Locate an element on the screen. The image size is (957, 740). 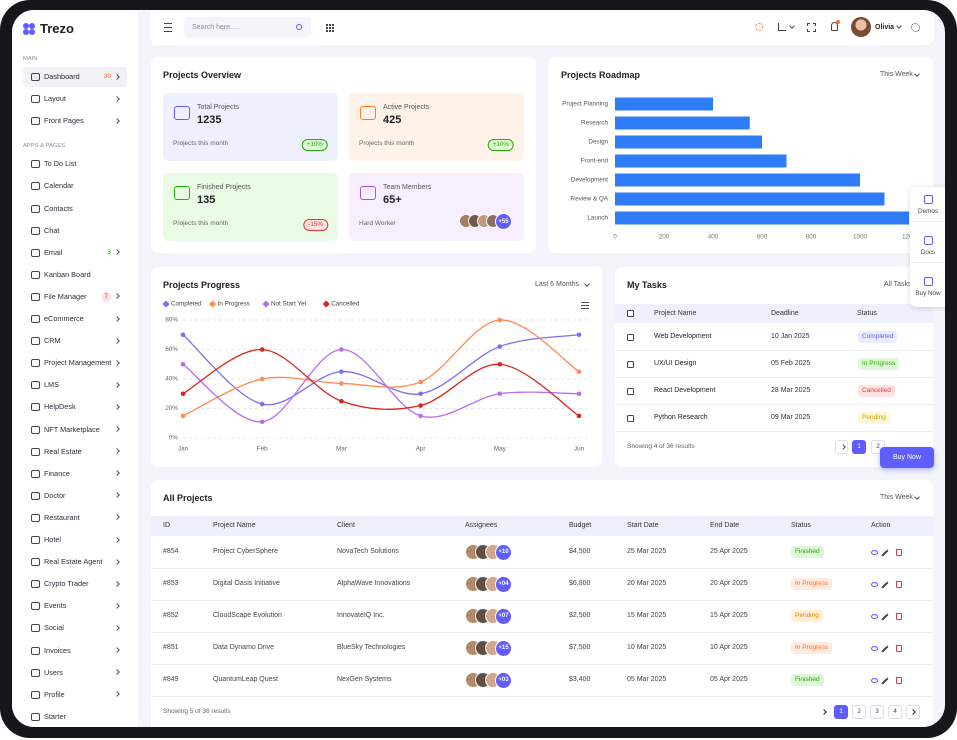
menu-item: Project Management is located at coordinates (78, 363).